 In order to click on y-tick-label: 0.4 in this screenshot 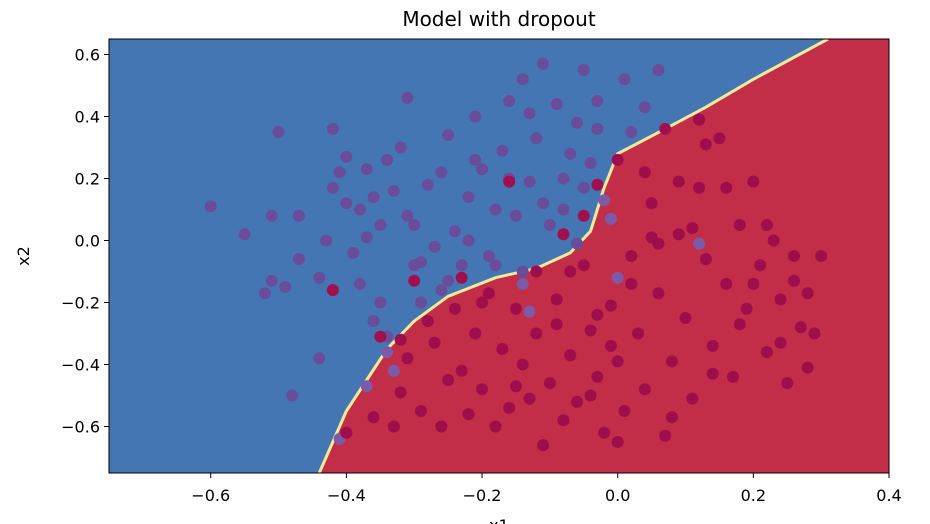, I will do `click(87, 117)`.